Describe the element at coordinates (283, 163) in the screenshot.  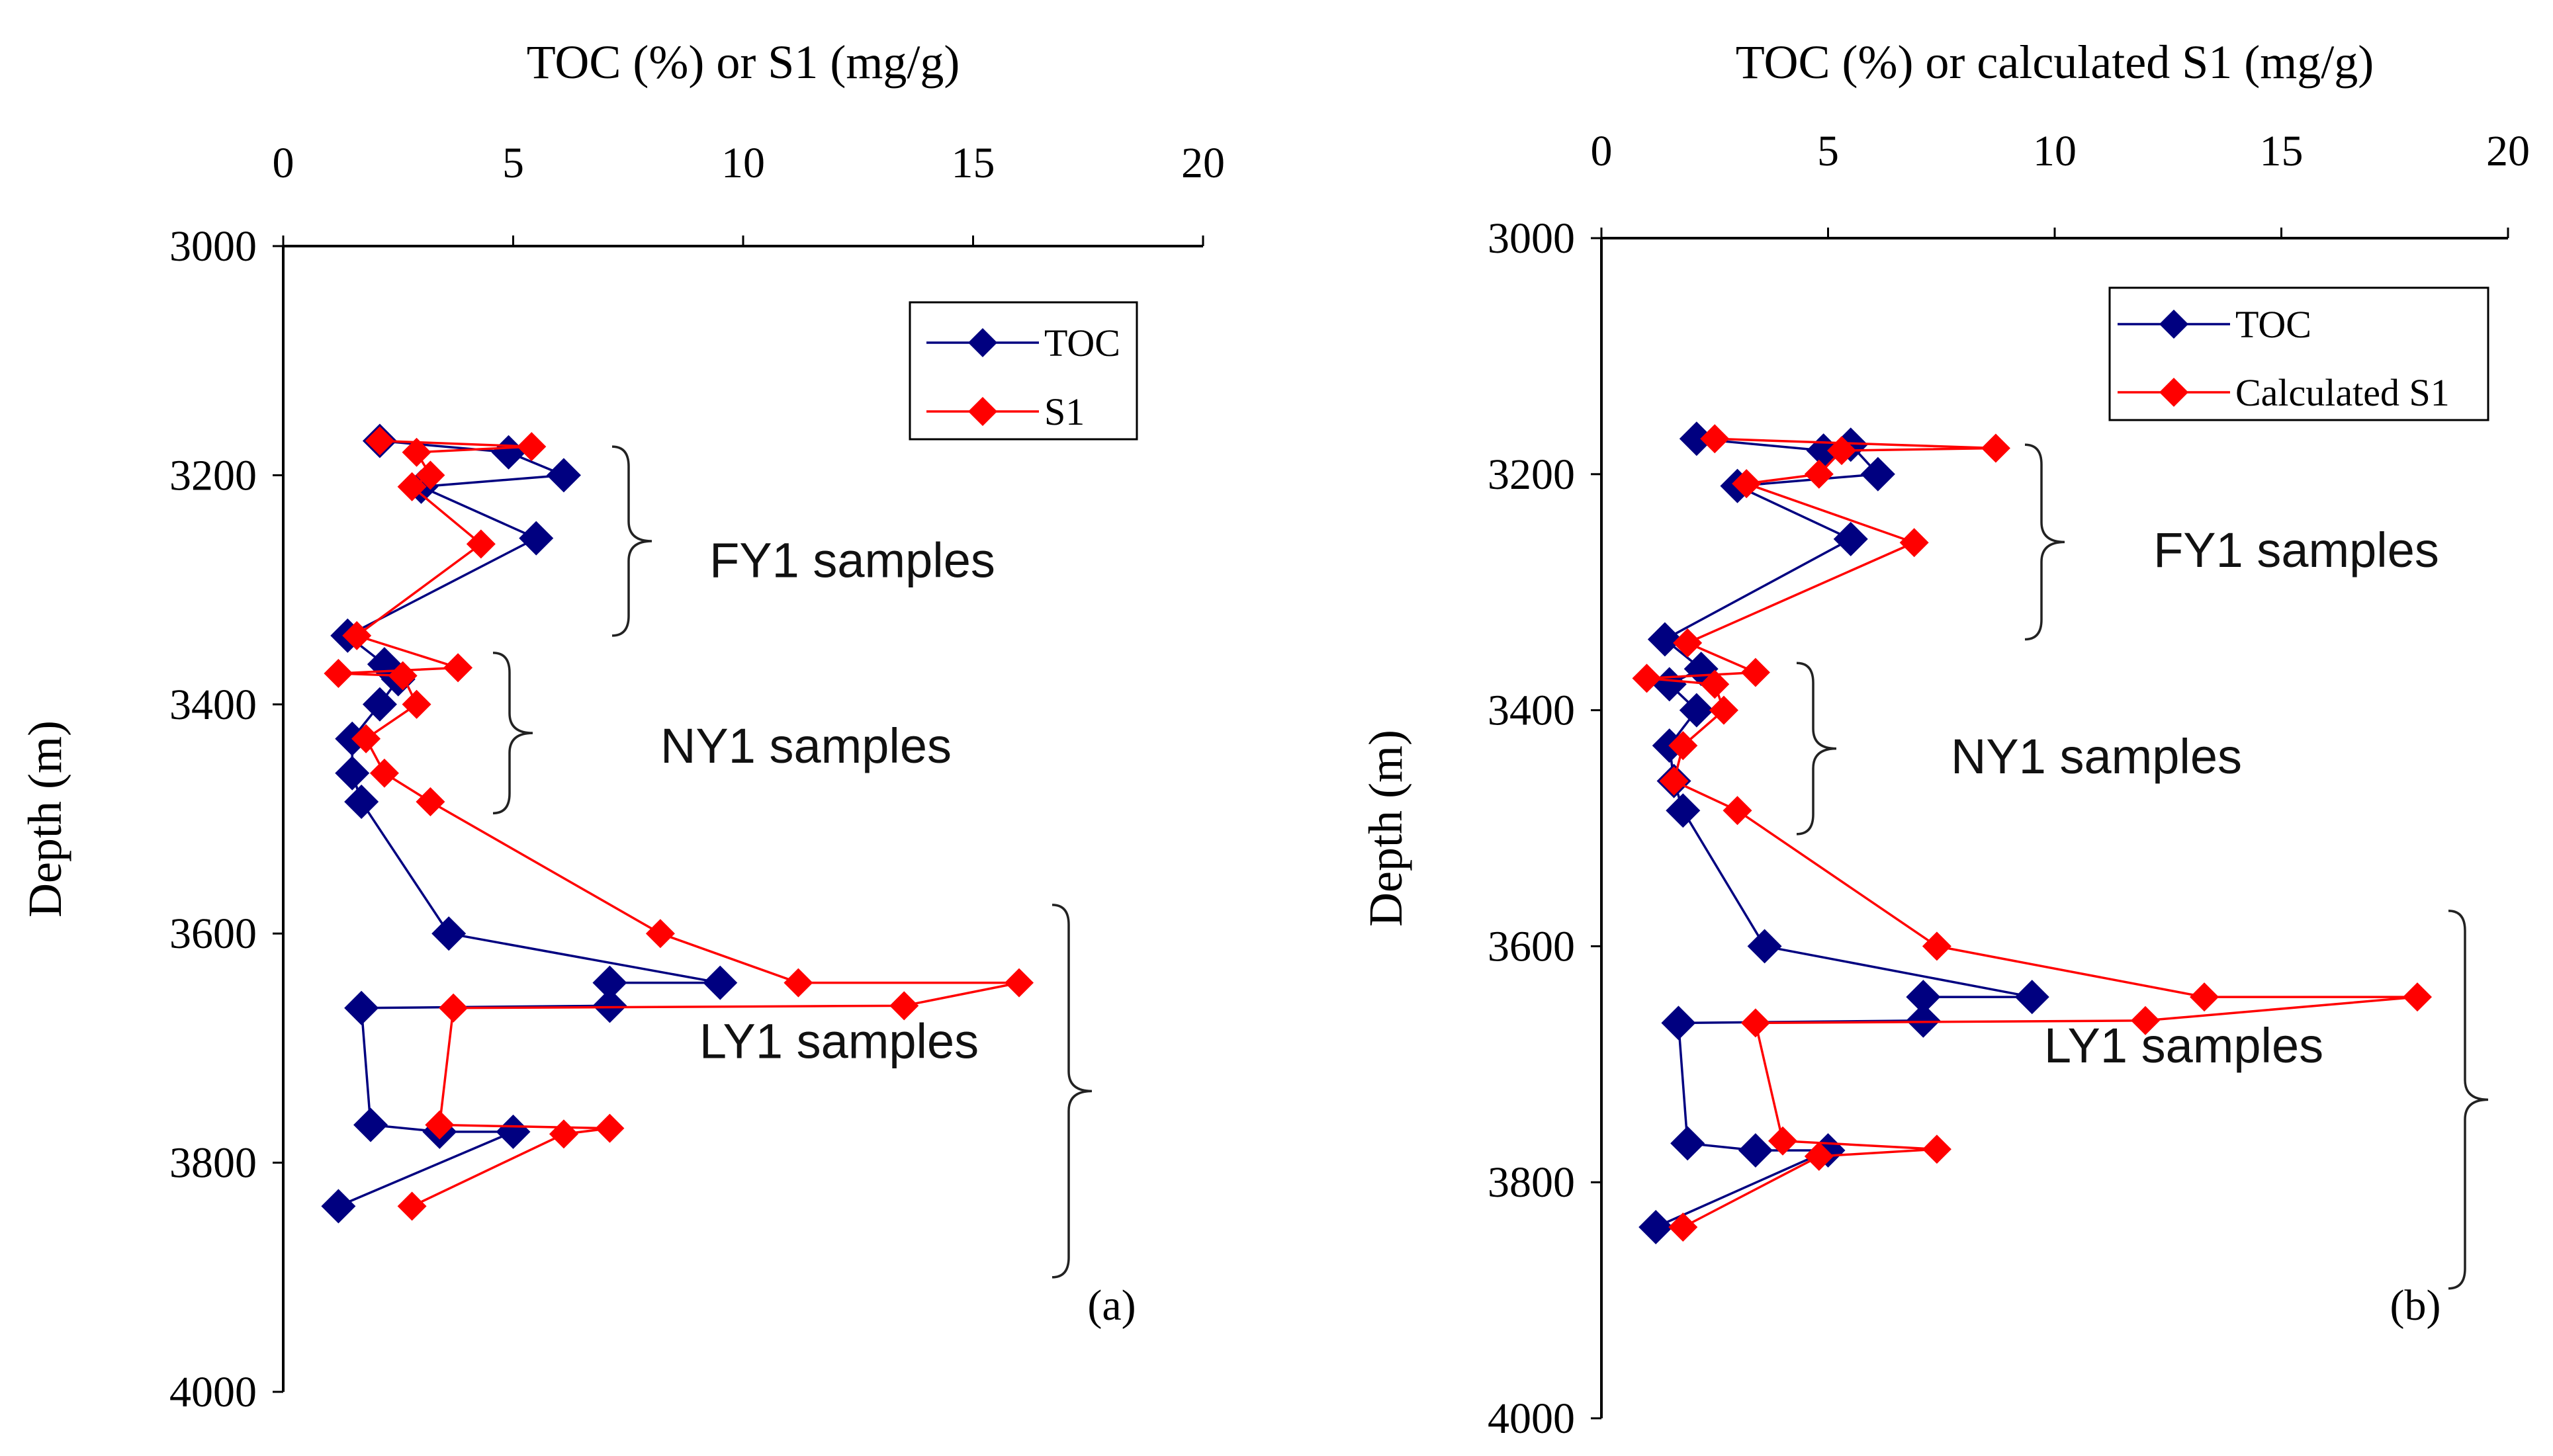
I see `x-tick-label: 0` at that location.